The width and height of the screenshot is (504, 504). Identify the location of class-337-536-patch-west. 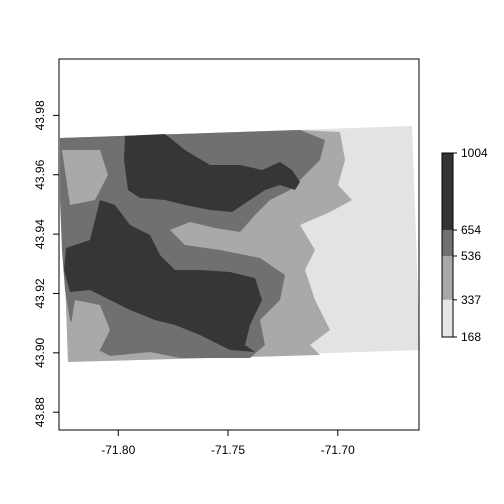
(85, 177).